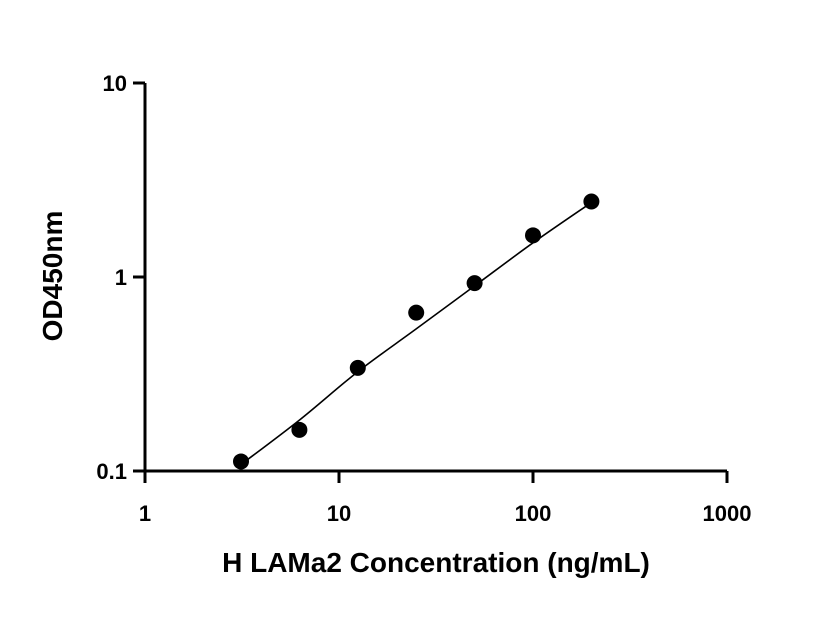 This screenshot has width=816, height=640. I want to click on x-axis-ticks: 1 10 100 1000, so click(445, 498).